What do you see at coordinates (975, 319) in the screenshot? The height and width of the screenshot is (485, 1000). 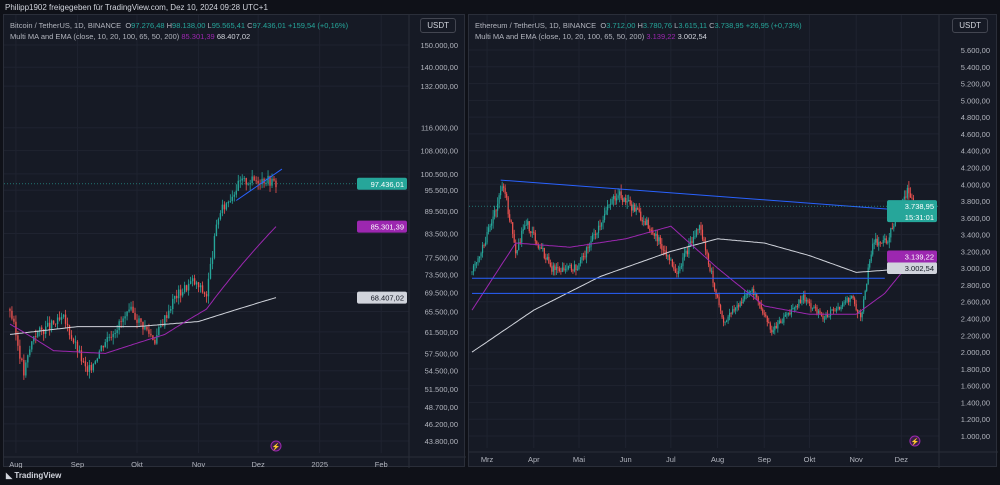 I see `y-tick-label: 2.400,00` at bounding box center [975, 319].